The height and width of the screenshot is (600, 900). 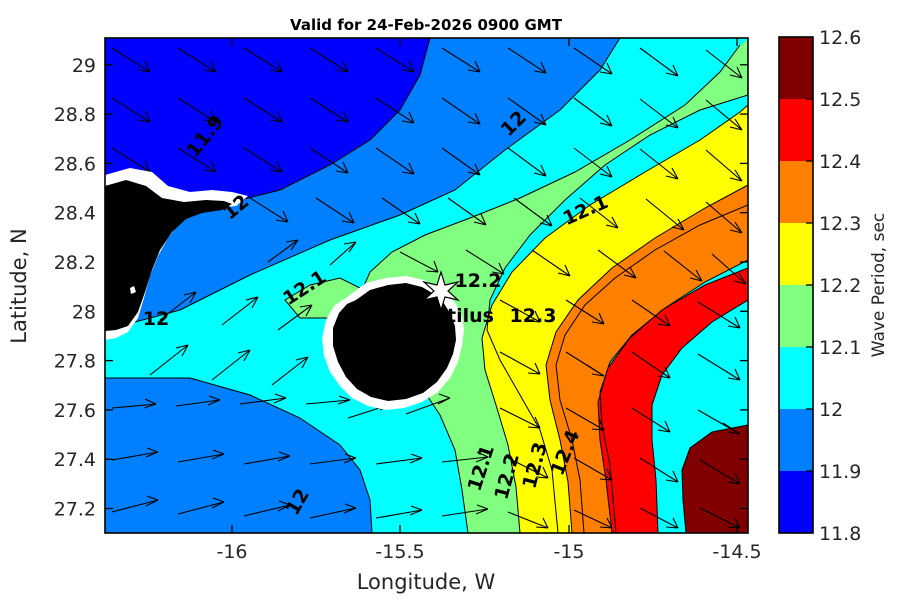 I want to click on colorbar-label-12.2: 12.2, so click(x=840, y=286).